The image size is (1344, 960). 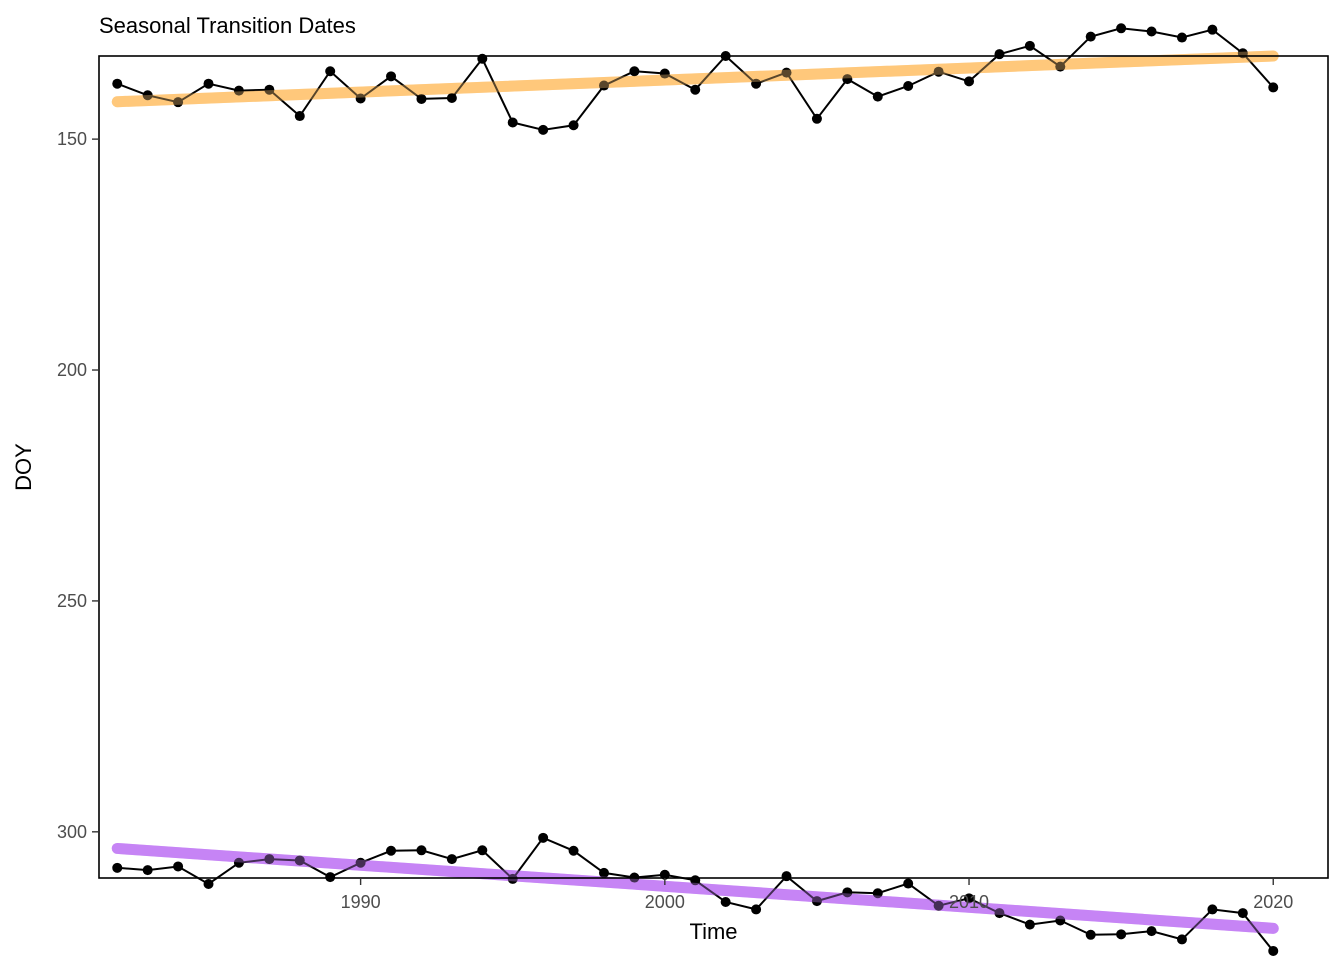 I want to click on y-tick-label: 150, so click(x=72, y=139).